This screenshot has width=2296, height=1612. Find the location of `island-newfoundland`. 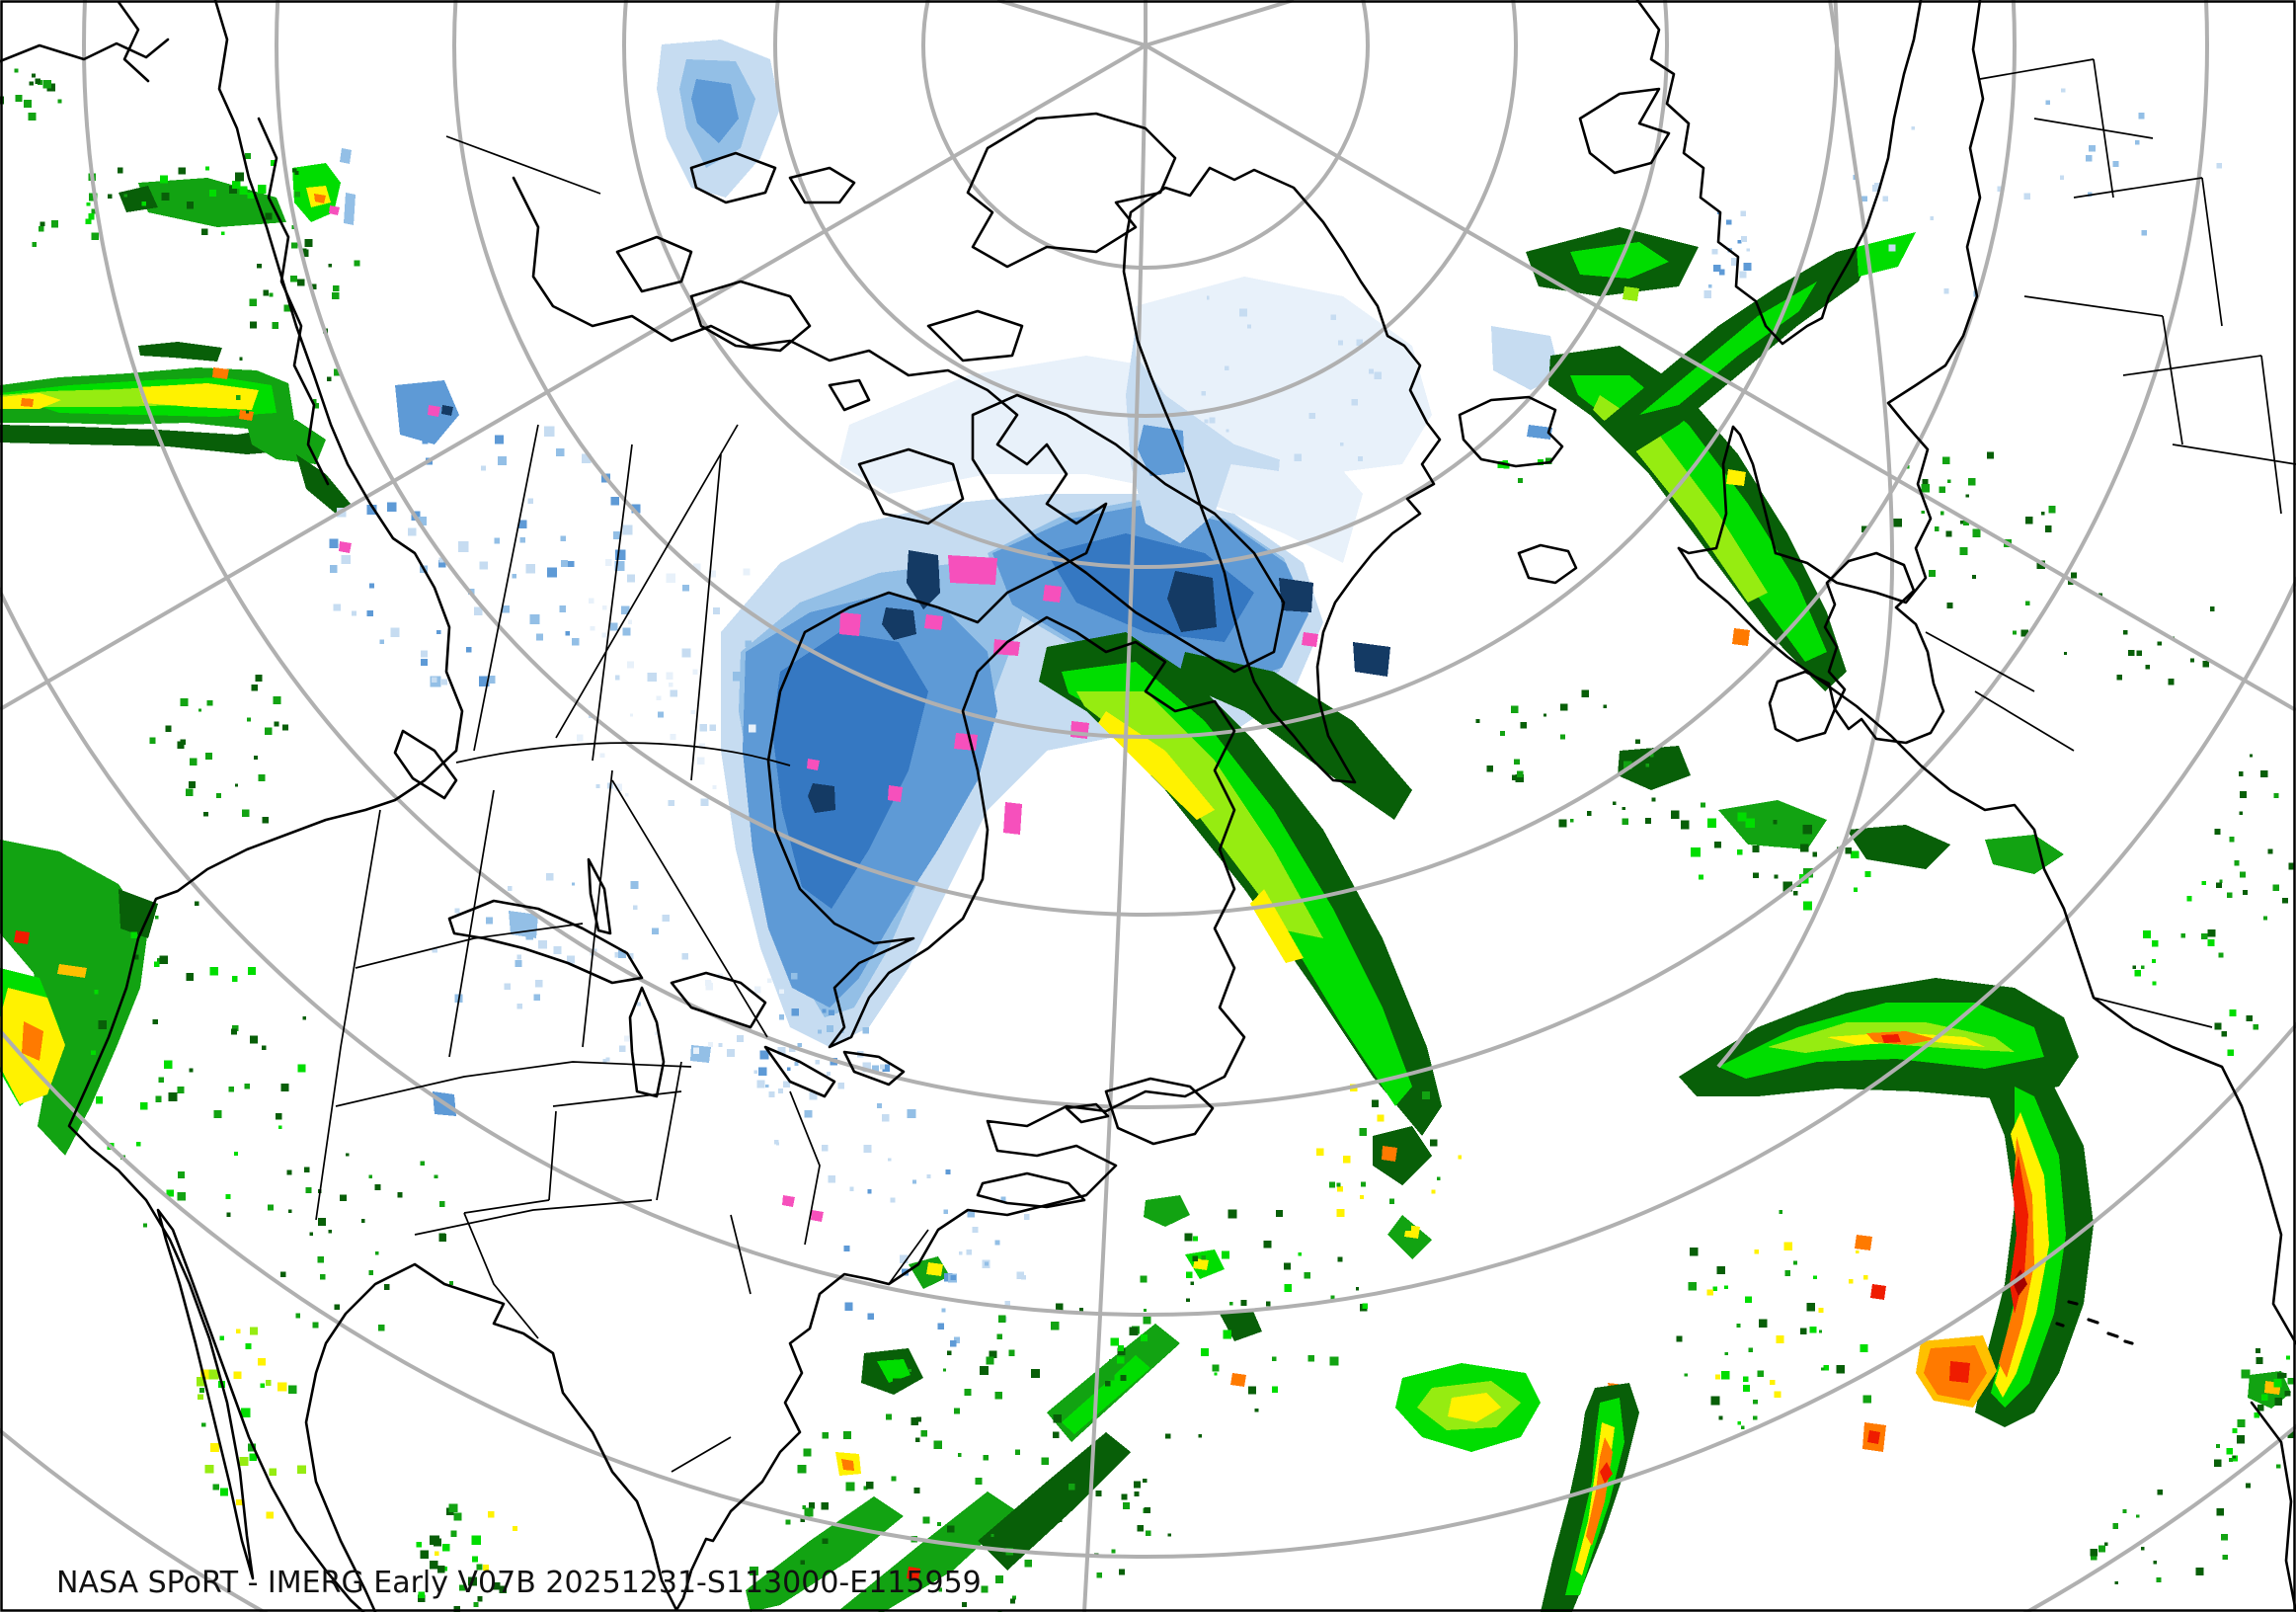

island-newfoundland is located at coordinates (1159, 1111).